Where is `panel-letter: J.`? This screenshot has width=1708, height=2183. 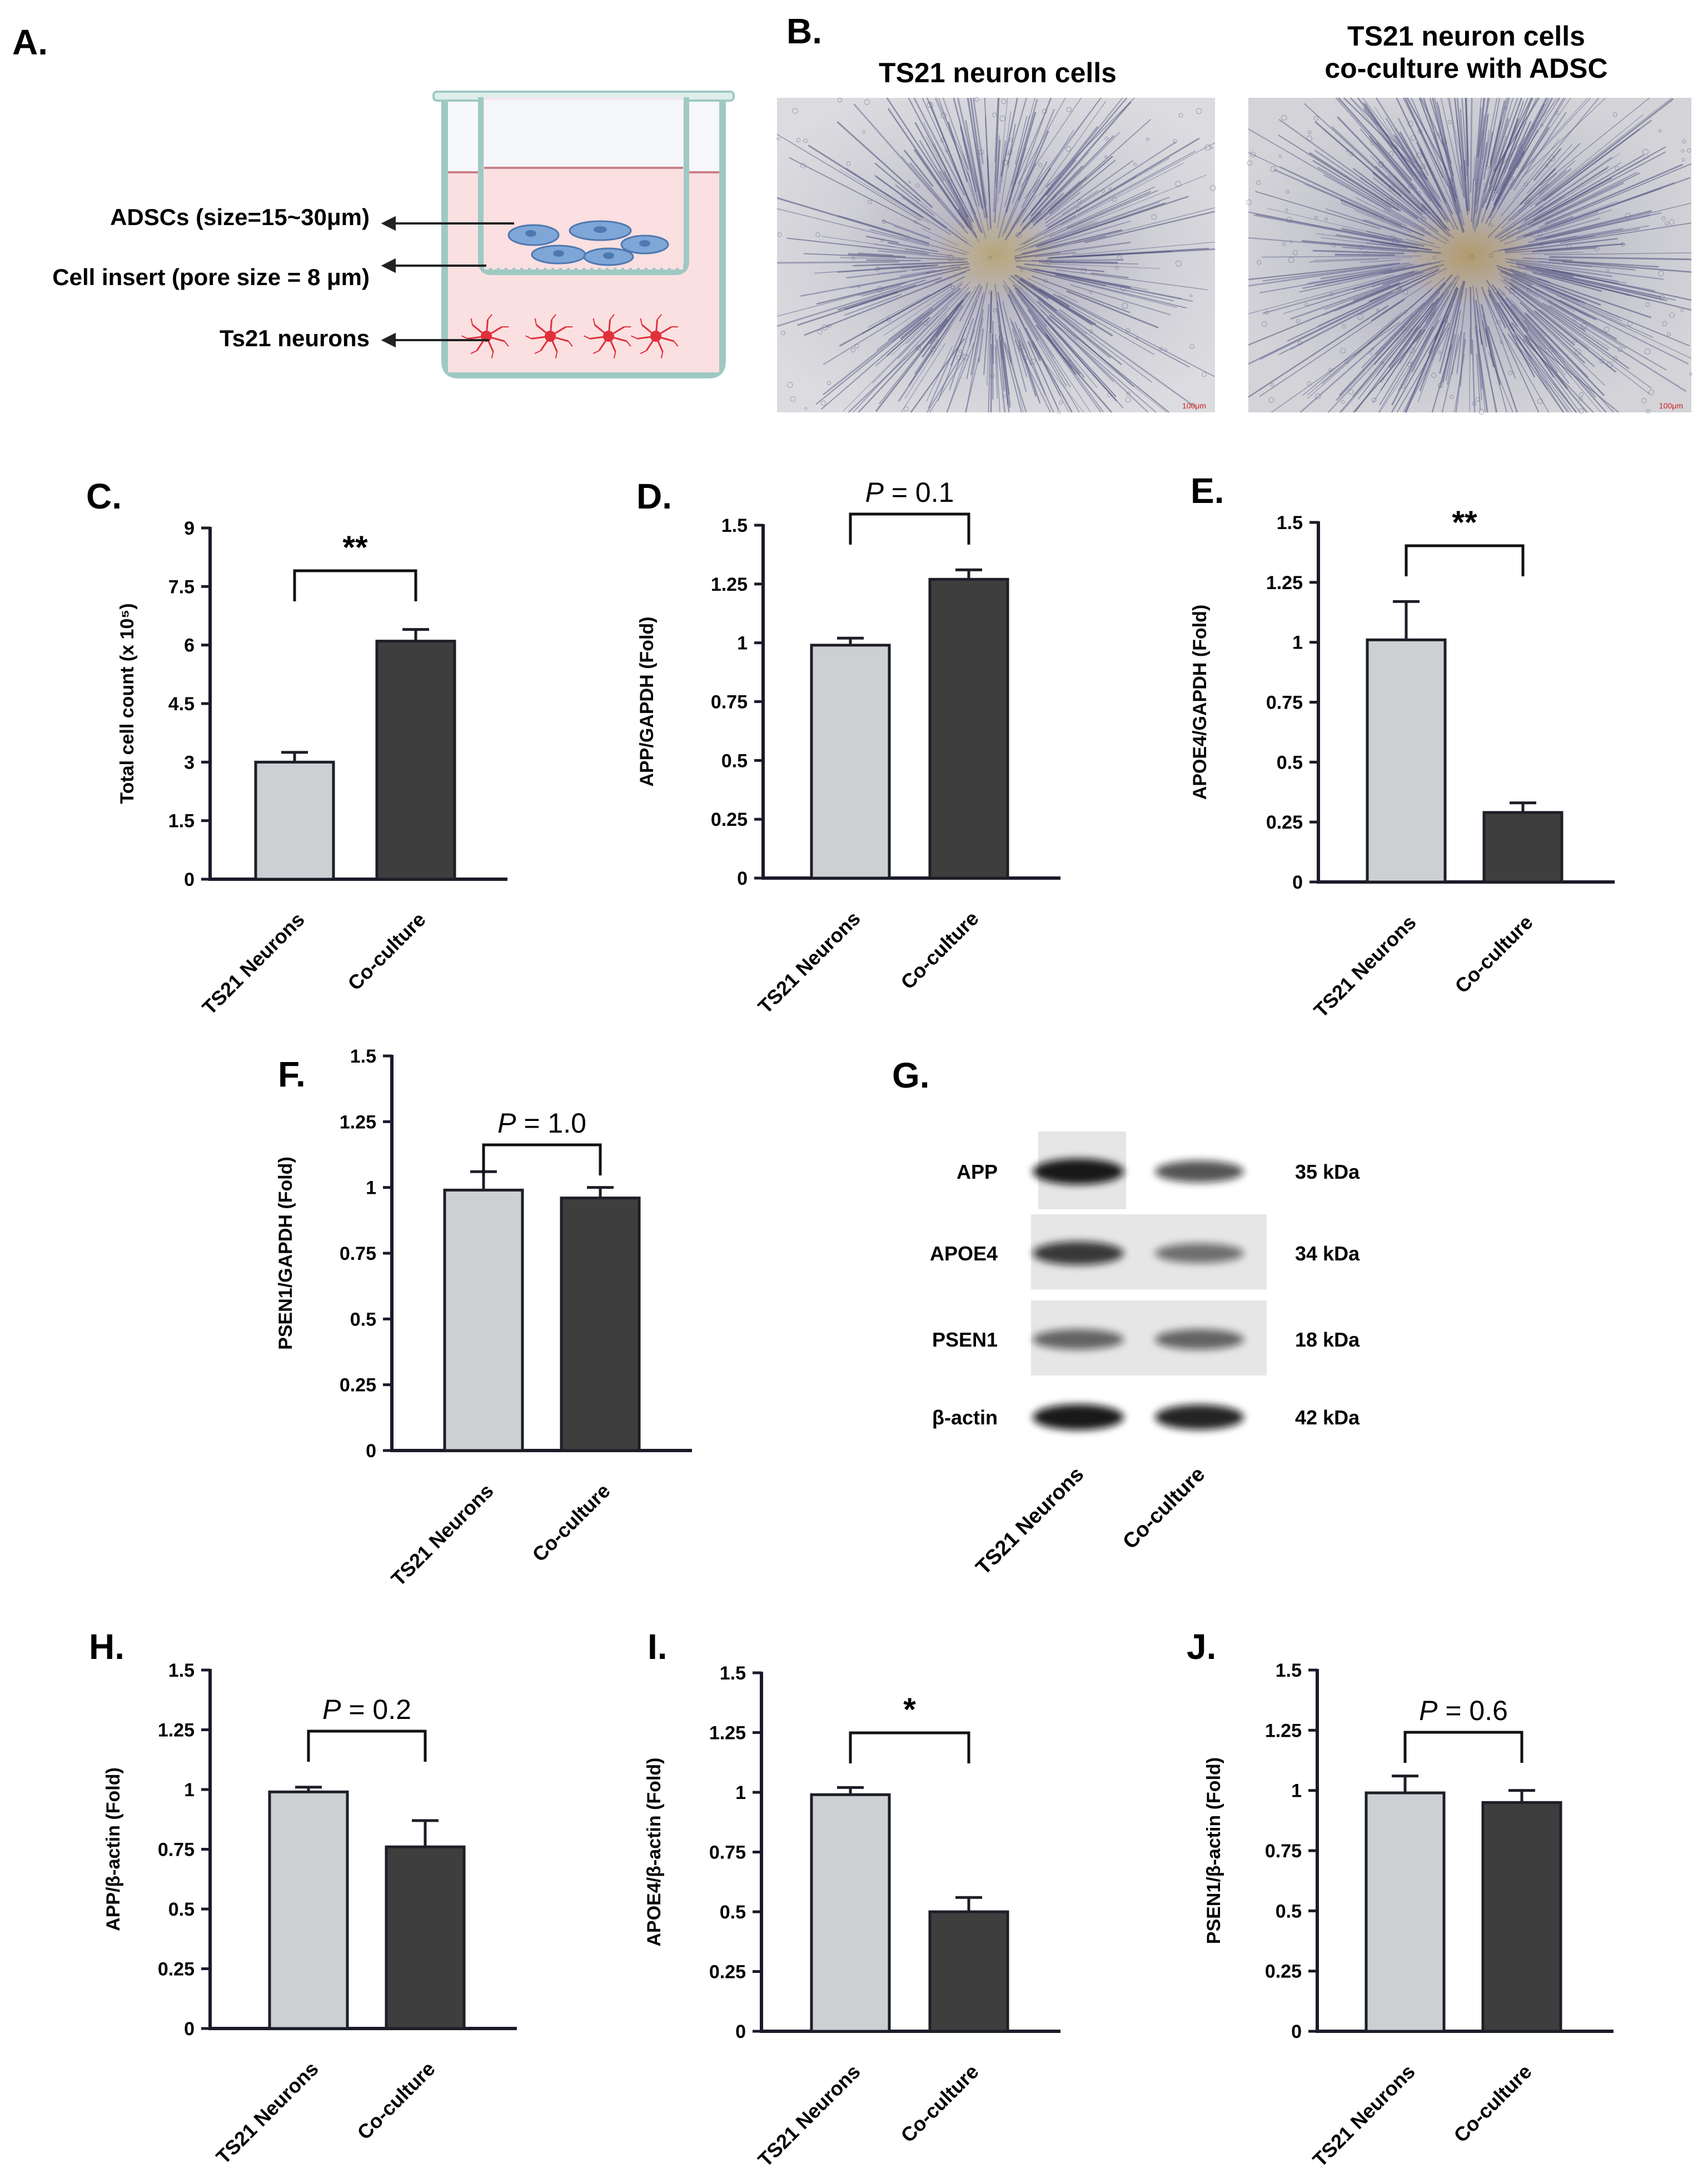
panel-letter: J. is located at coordinates (1201, 1647).